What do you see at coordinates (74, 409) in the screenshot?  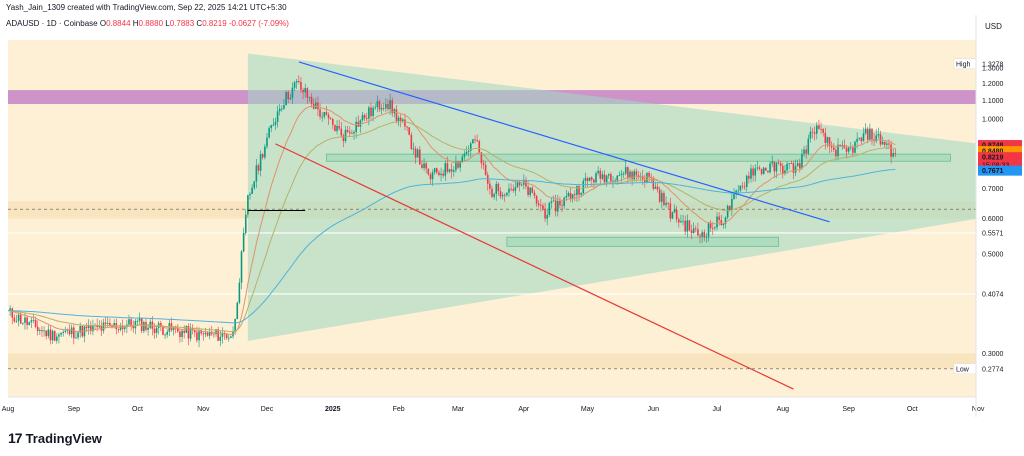 I see `x-tick-sep: Sep` at bounding box center [74, 409].